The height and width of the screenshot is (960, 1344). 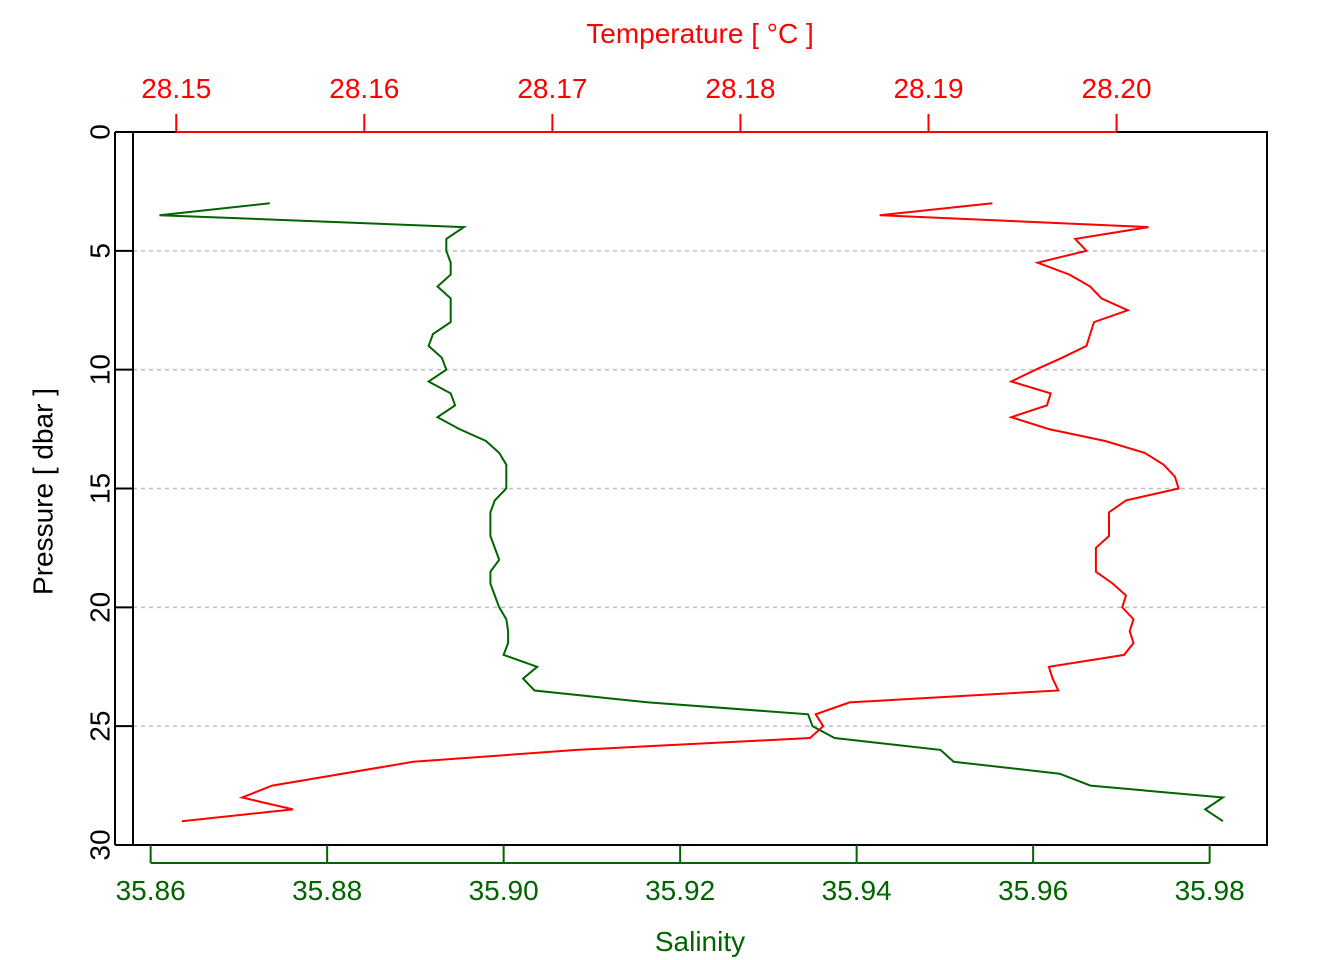 What do you see at coordinates (928, 88) in the screenshot?
I see `top-tick-label: 28.19` at bounding box center [928, 88].